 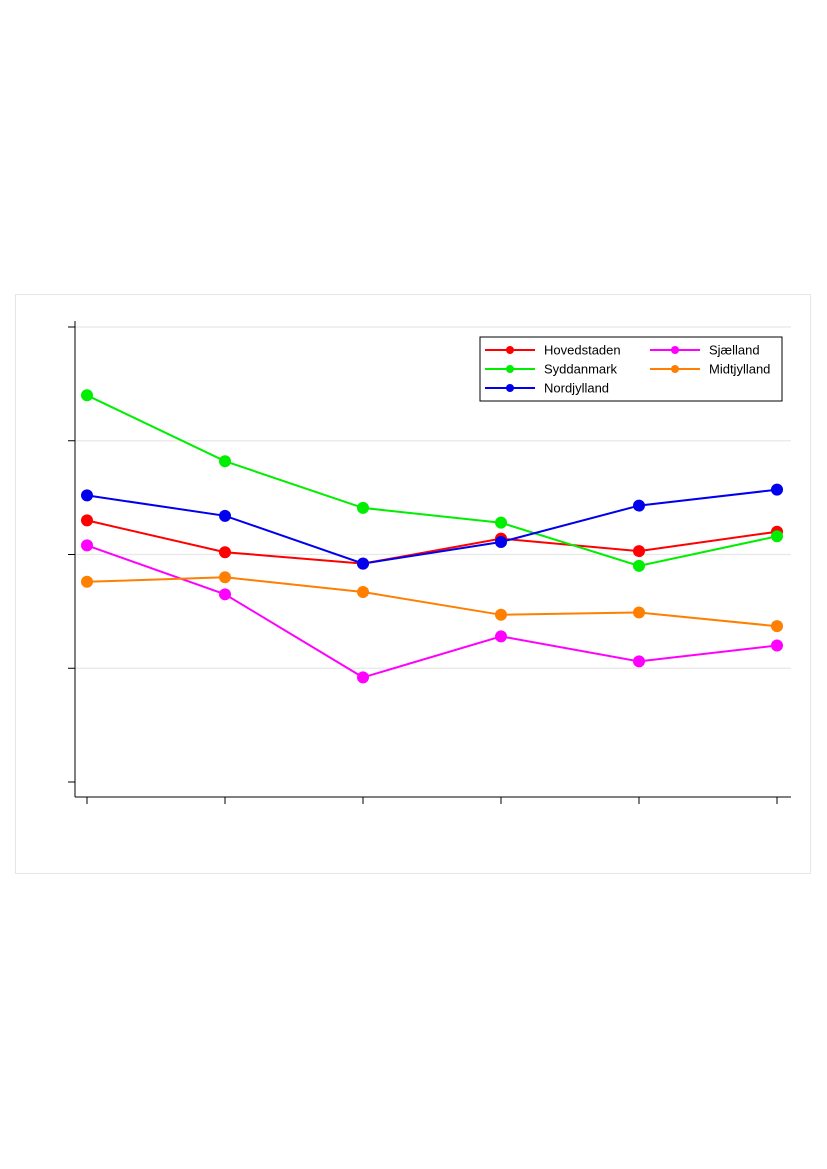 What do you see at coordinates (576, 388) in the screenshot?
I see `legend-label: Nordjylland` at bounding box center [576, 388].